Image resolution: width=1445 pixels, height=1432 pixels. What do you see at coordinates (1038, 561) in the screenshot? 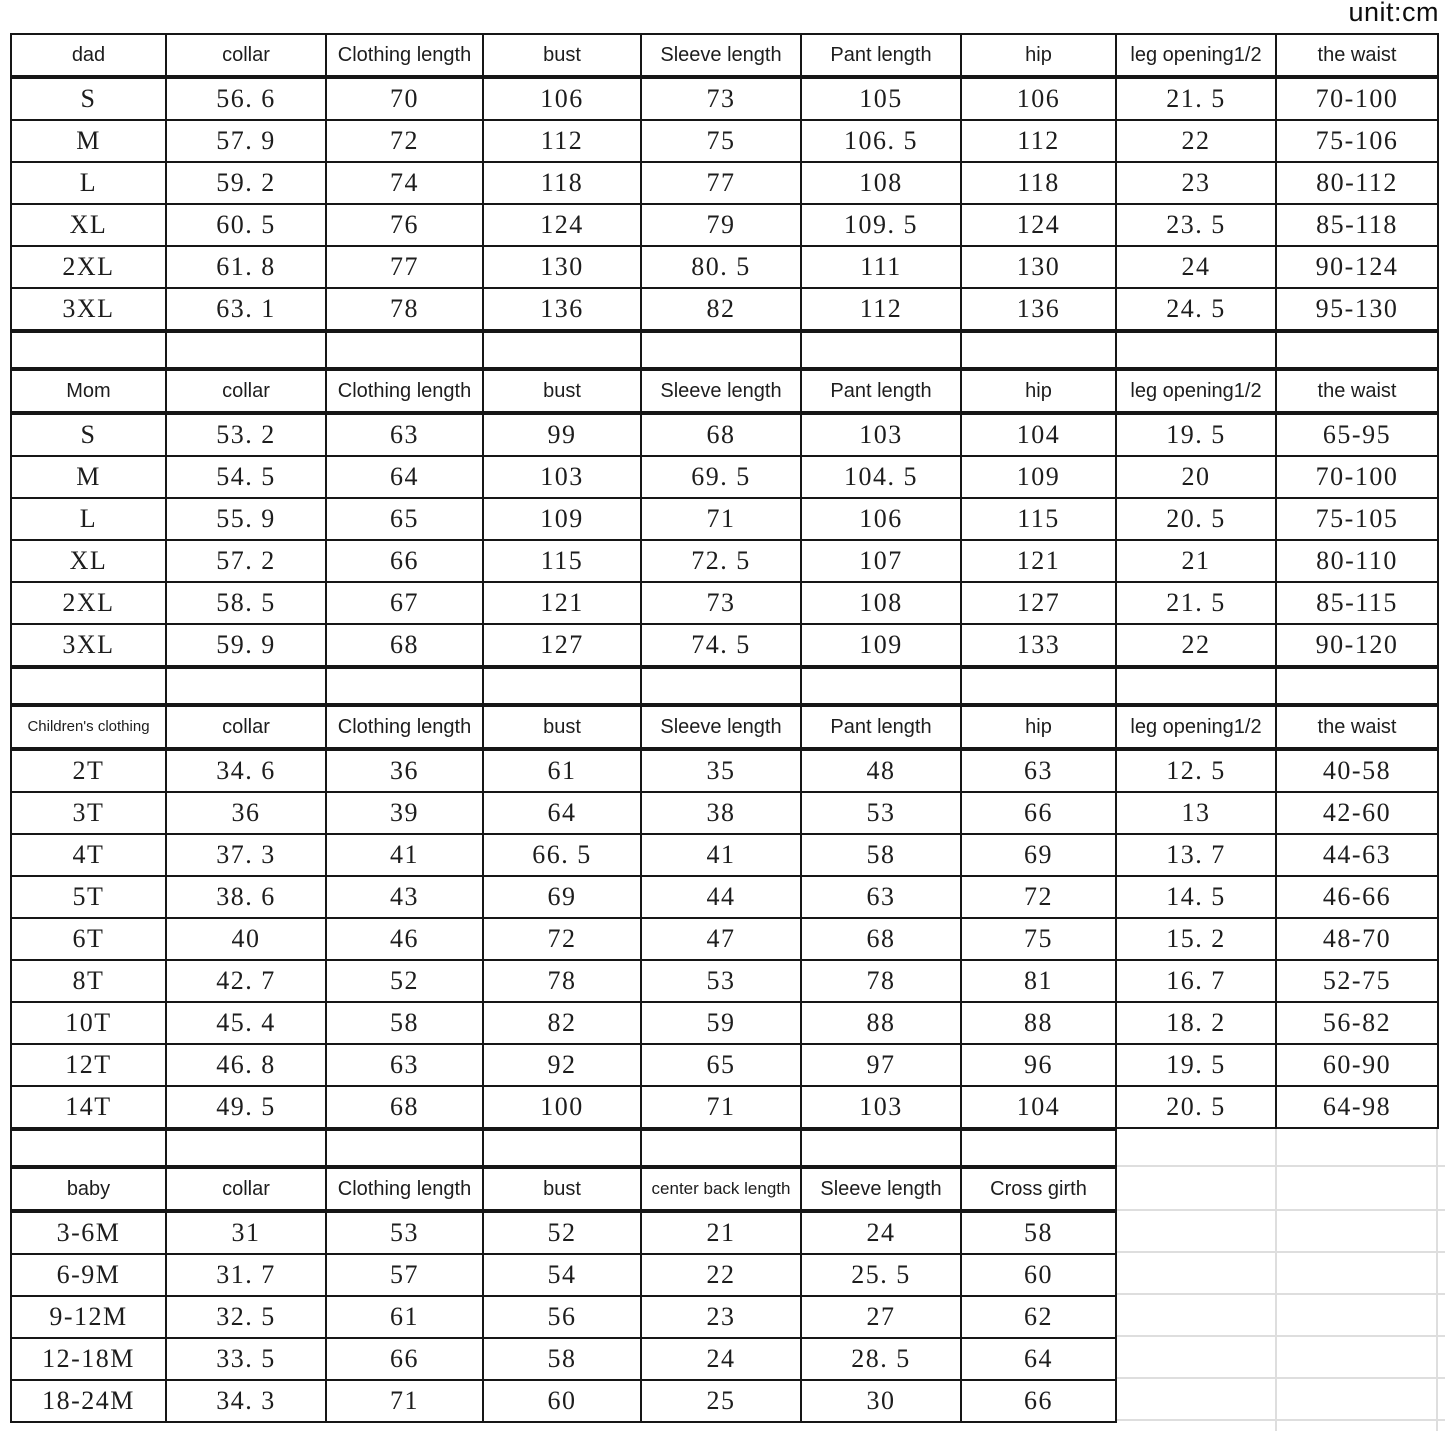
I see `data-cell: 121` at bounding box center [1038, 561].